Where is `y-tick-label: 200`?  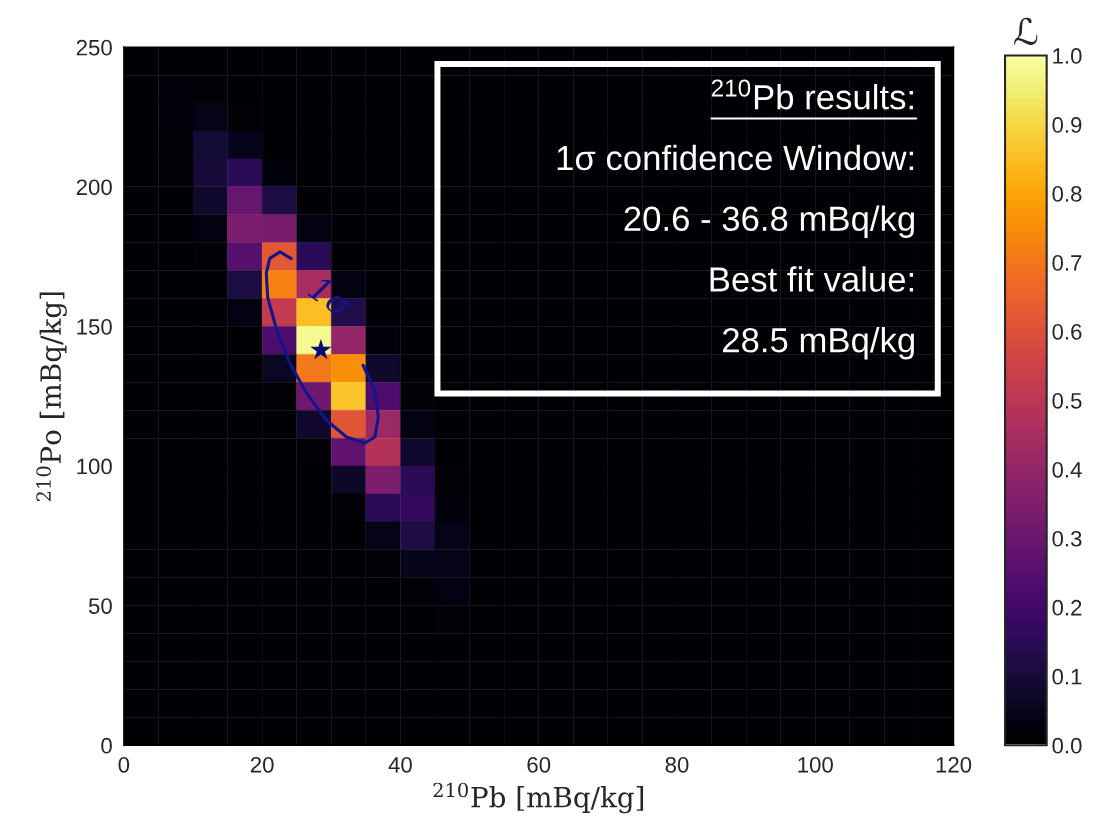
y-tick-label: 200 is located at coordinates (94, 187).